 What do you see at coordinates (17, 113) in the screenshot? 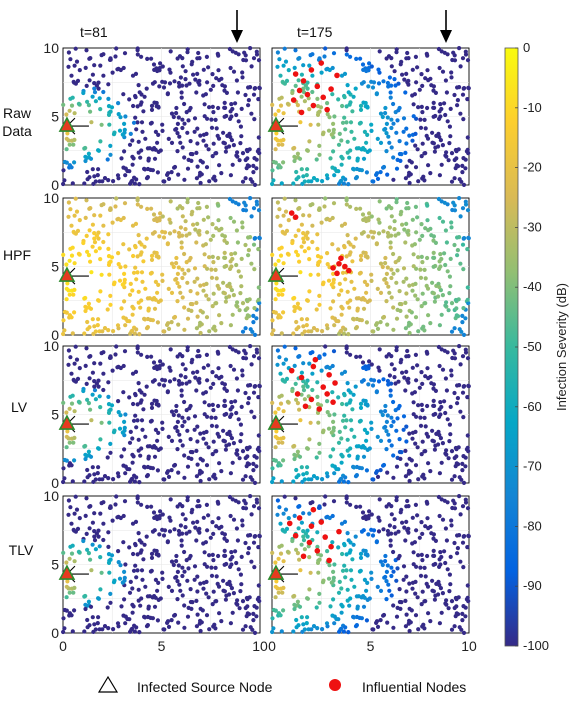
I see `row-label-raw-line1: Raw` at bounding box center [17, 113].